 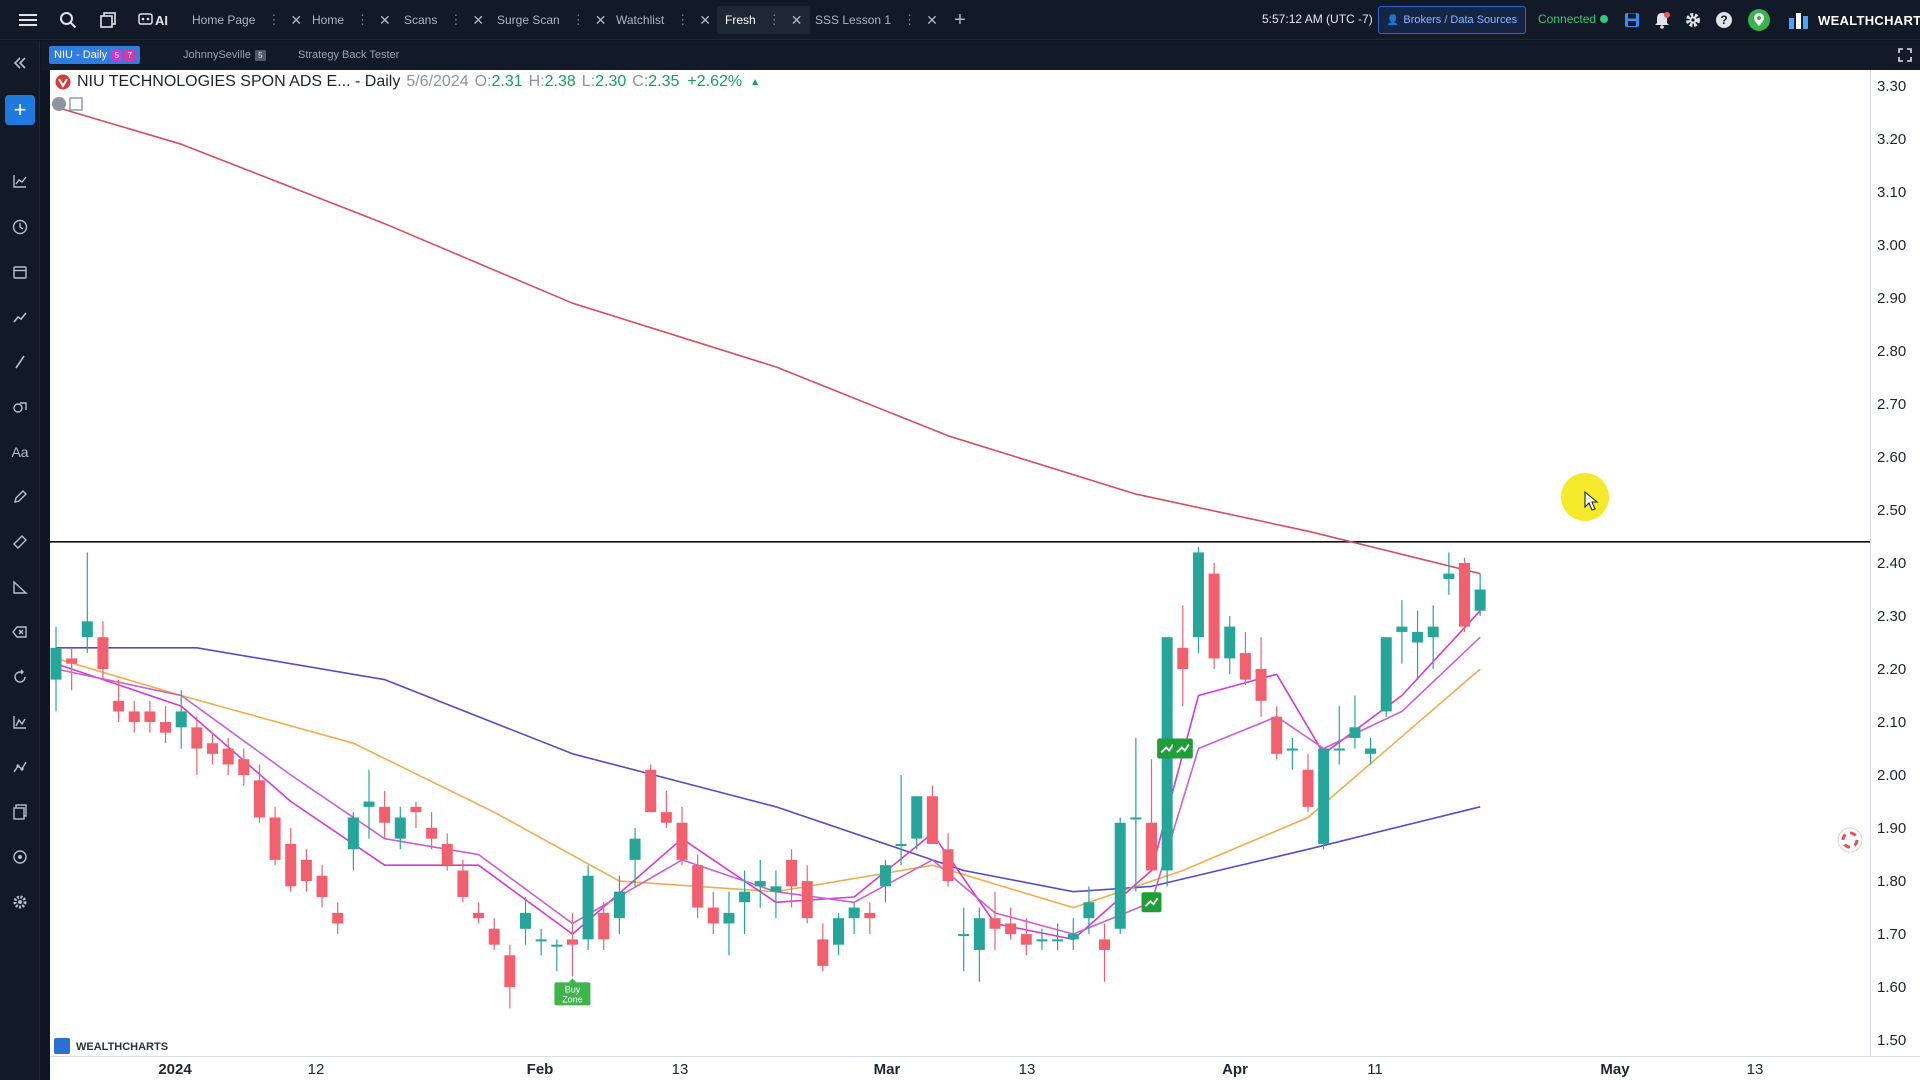 What do you see at coordinates (247, 20) in the screenshot?
I see `tab-home-page: Home Page ⋮ ✕` at bounding box center [247, 20].